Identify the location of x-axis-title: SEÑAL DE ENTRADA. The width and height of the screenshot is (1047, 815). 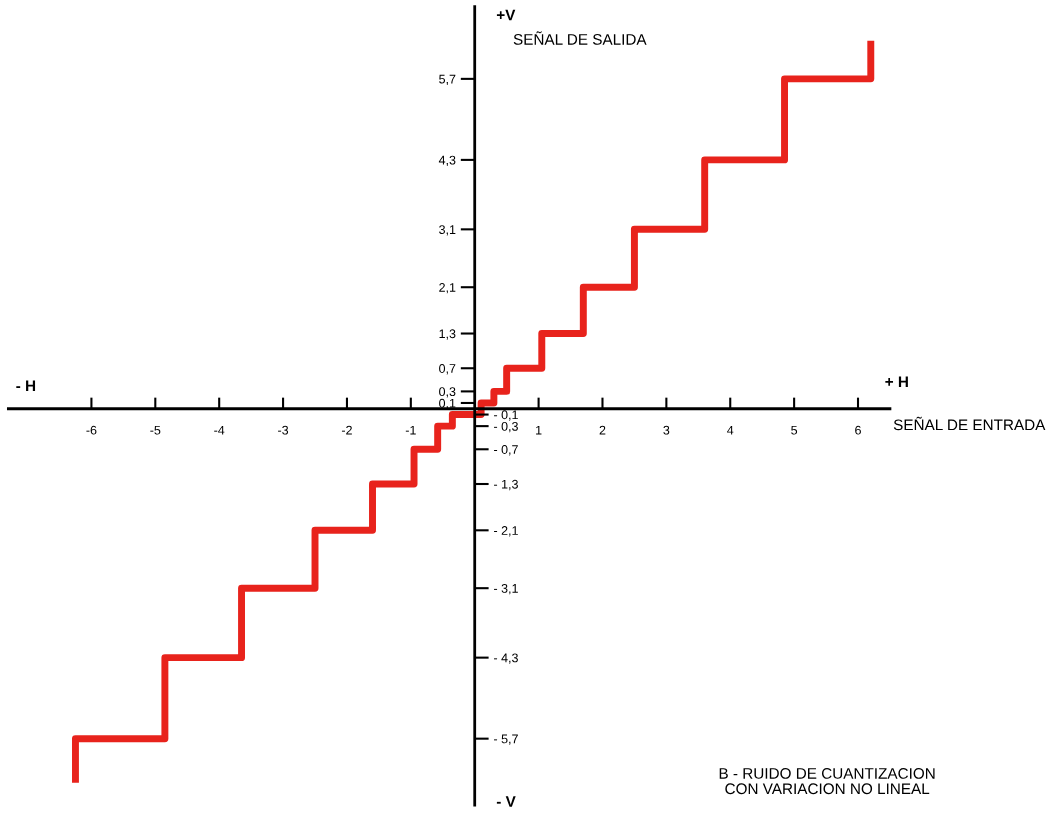
(969, 423).